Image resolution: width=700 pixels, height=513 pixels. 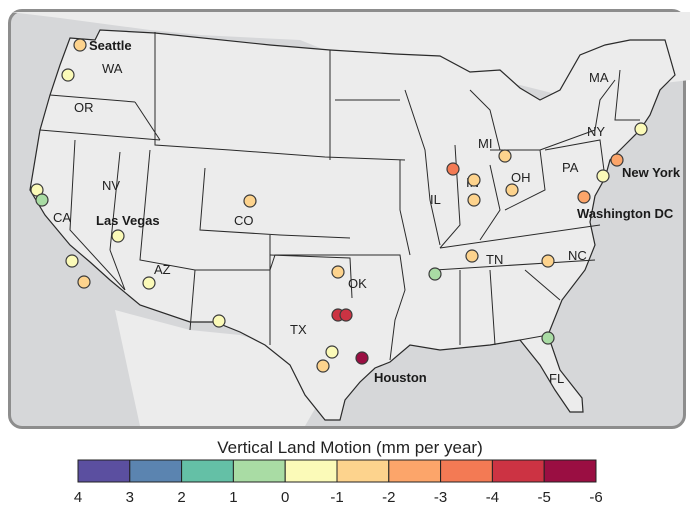 I want to click on state-label-mi: MI, so click(x=485, y=143).